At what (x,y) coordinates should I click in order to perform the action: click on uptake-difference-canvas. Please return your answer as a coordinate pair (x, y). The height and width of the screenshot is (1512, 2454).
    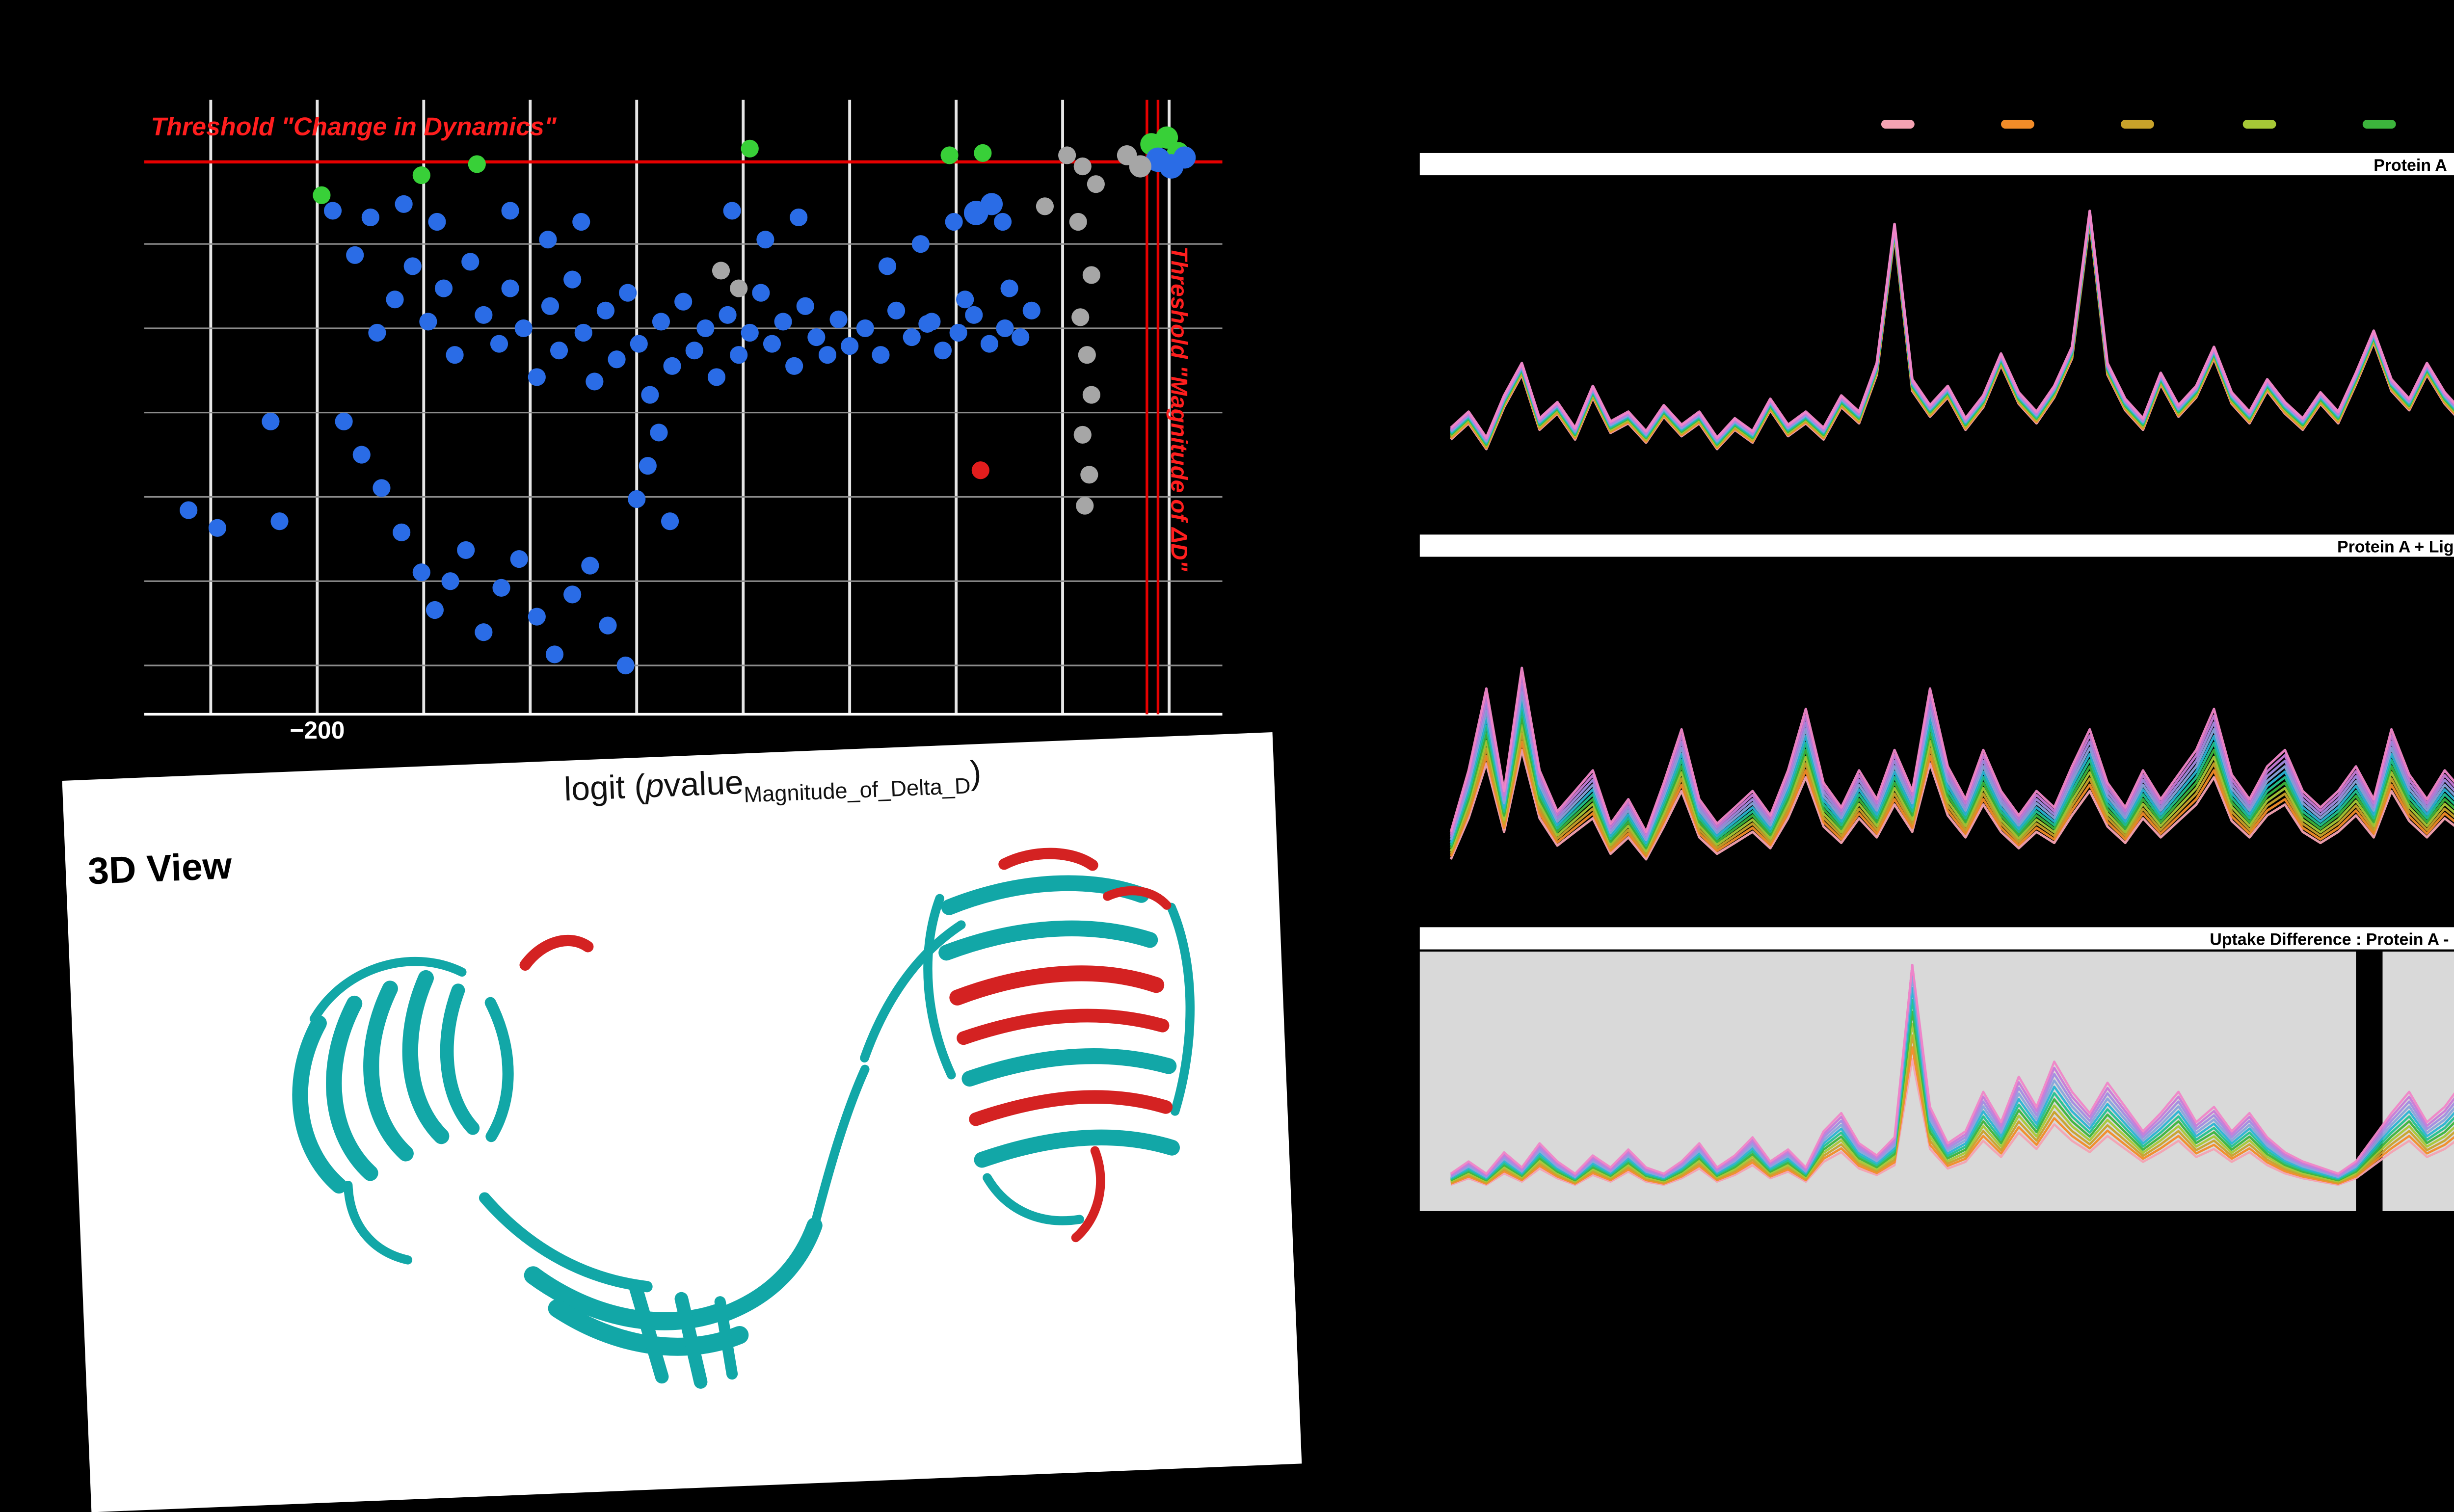
    Looking at the image, I should click on (1937, 1081).